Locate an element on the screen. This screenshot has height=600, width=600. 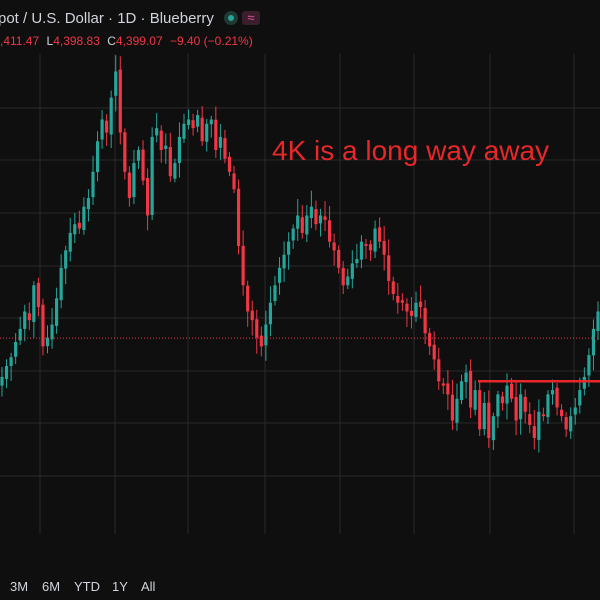
symbol-title: pot / U.S. Dollar · 1D · Blueberry is located at coordinates (107, 18).